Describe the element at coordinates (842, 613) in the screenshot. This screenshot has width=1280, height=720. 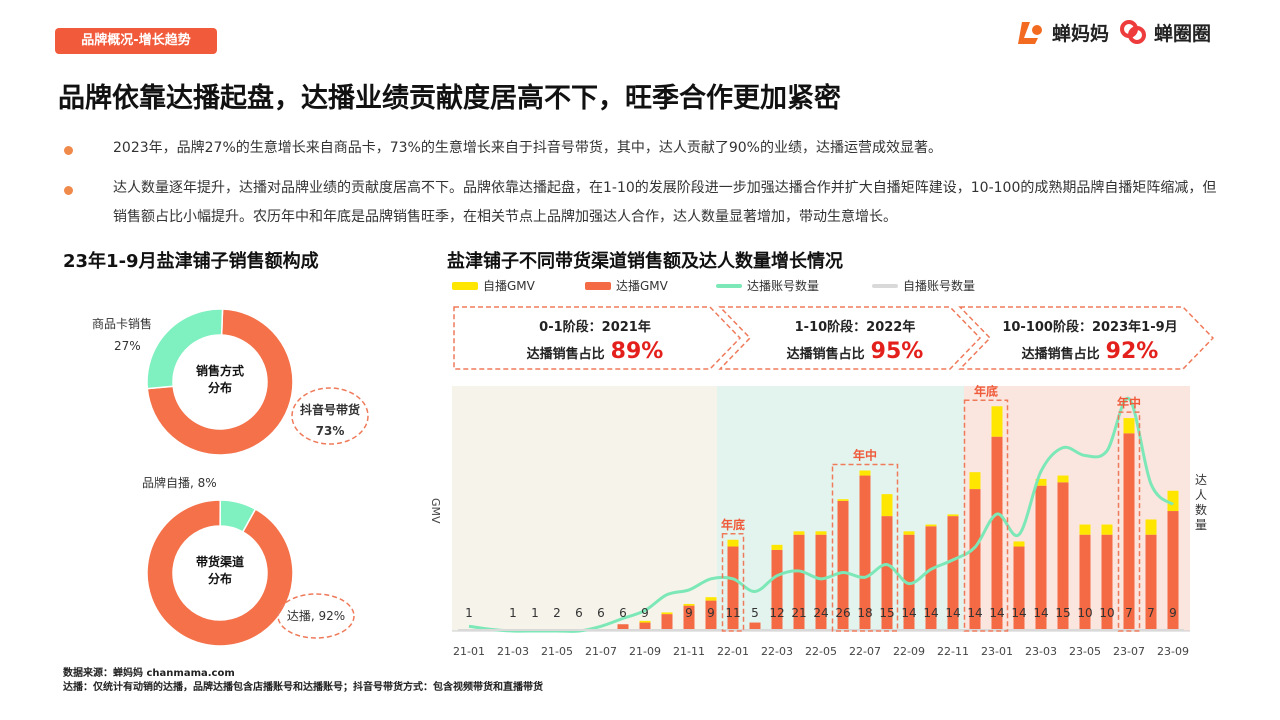
I see `bar-count-label: 26` at that location.